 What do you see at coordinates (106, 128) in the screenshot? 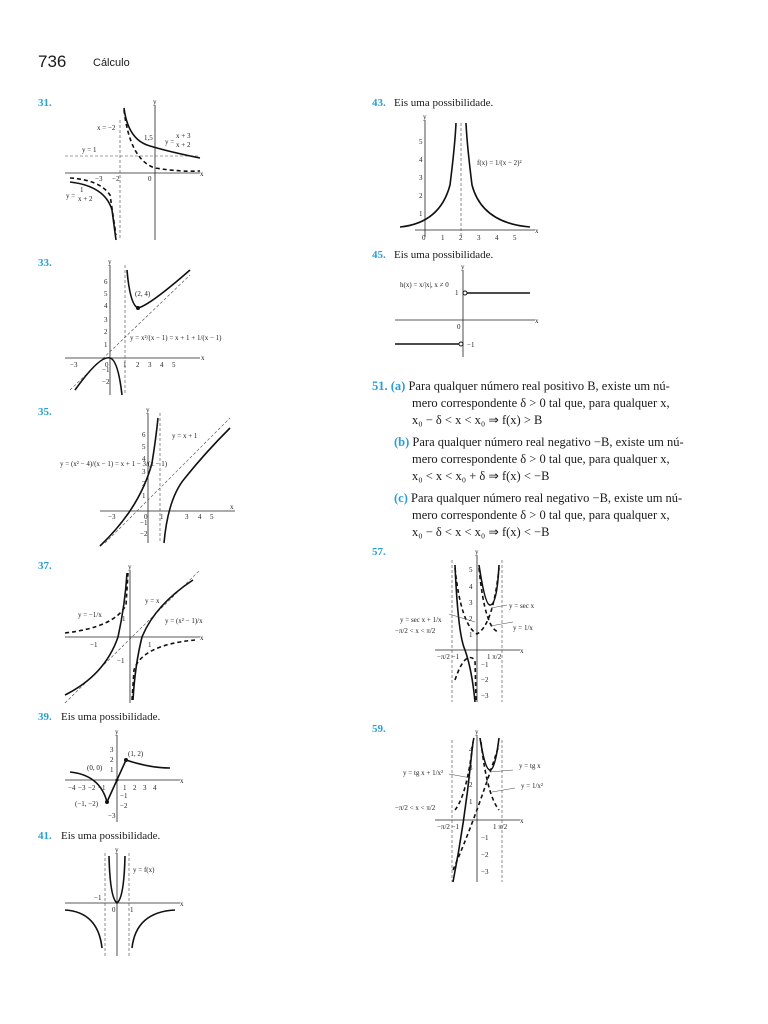
I see `label-x-minus-2: x = −2` at bounding box center [106, 128].